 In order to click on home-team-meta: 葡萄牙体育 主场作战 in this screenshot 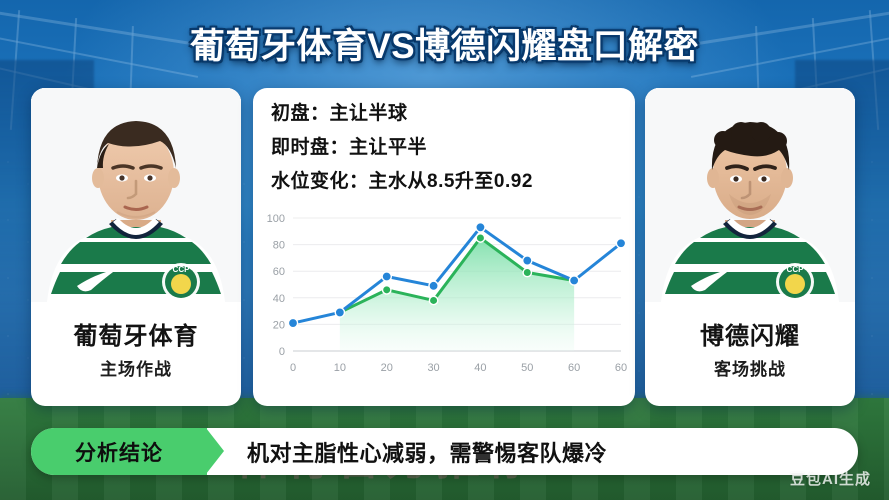, I will do `click(136, 354)`.